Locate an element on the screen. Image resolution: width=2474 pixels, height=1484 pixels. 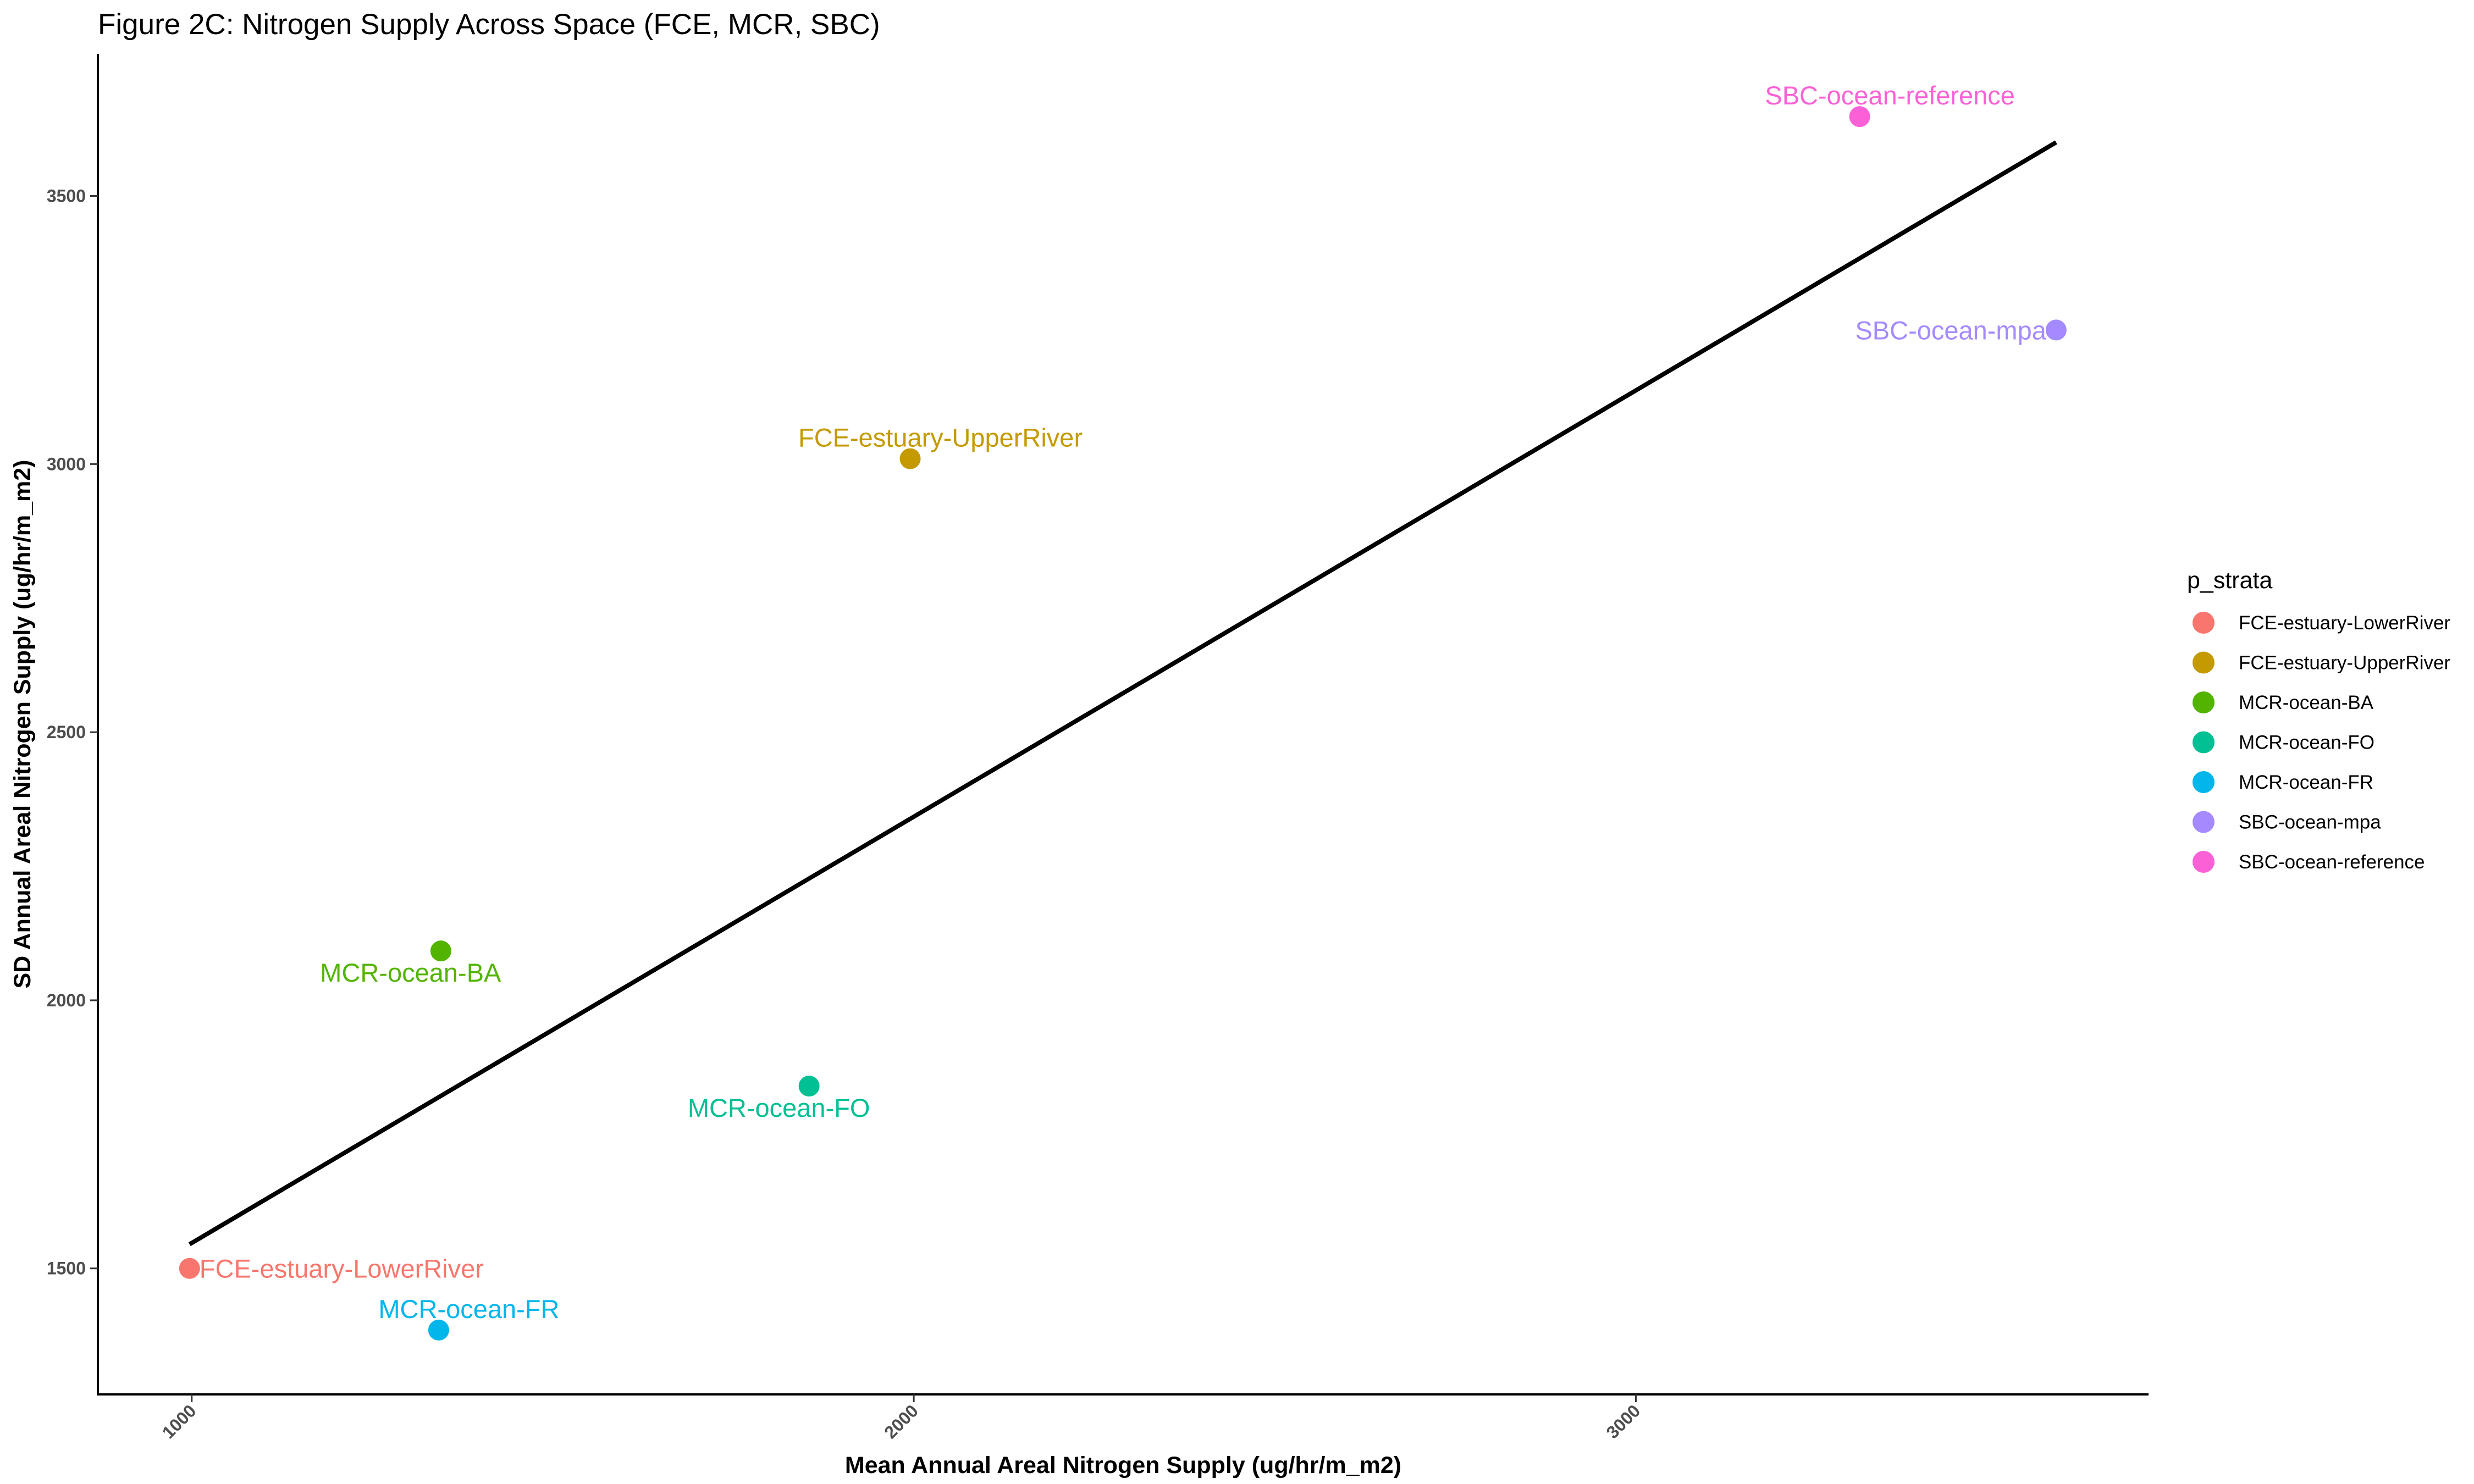
legend-label-1: FCE-estuary-UpperRiver is located at coordinates (2344, 663).